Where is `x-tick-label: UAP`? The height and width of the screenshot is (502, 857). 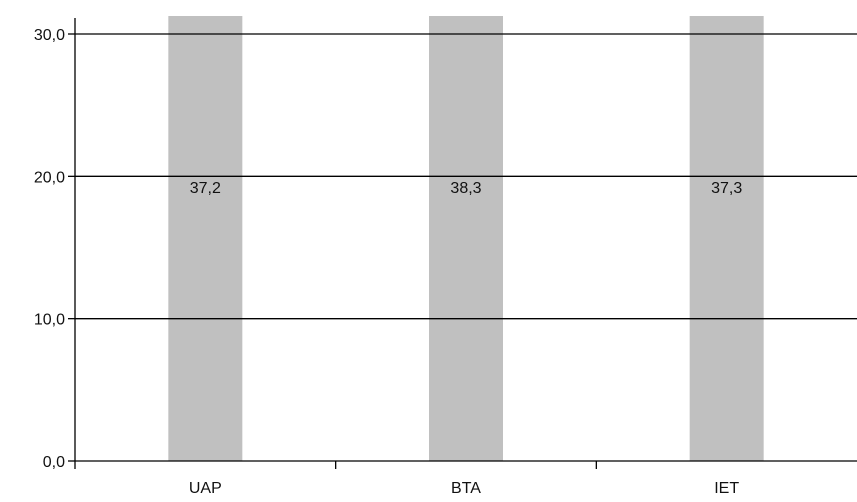 x-tick-label: UAP is located at coordinates (205, 488).